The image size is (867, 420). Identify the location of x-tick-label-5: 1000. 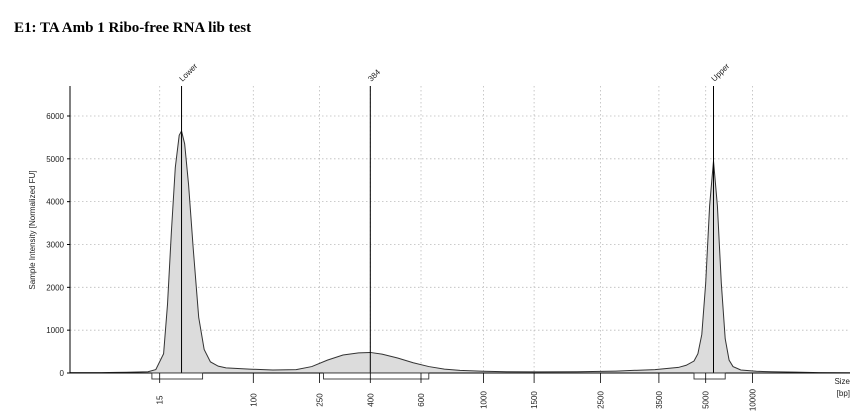
(483, 400).